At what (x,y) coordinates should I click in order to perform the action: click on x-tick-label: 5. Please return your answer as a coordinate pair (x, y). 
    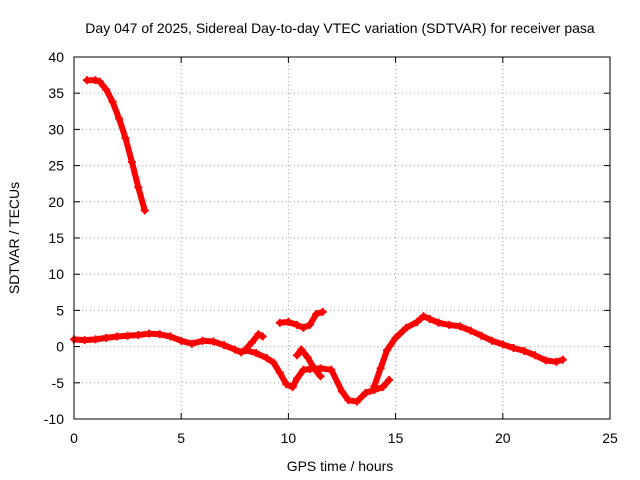
    Looking at the image, I should click on (181, 438).